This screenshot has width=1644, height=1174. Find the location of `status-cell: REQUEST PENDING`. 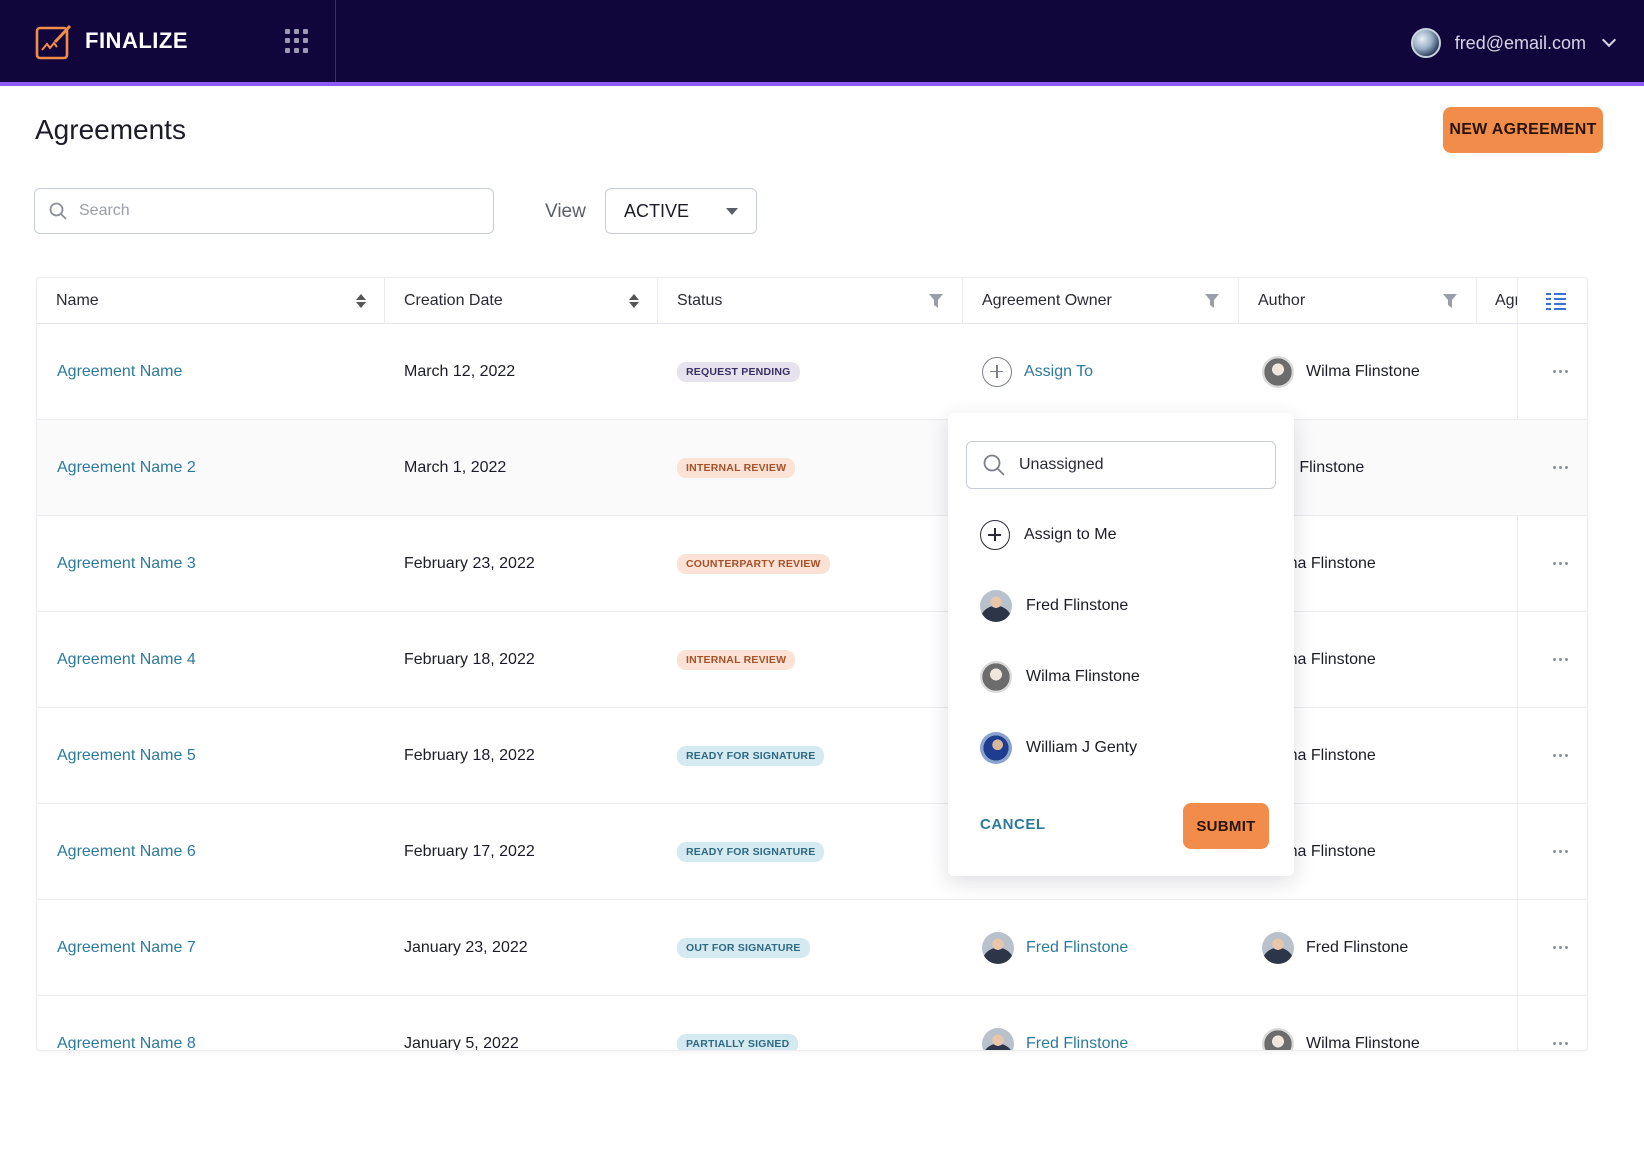

status-cell: REQUEST PENDING is located at coordinates (738, 371).